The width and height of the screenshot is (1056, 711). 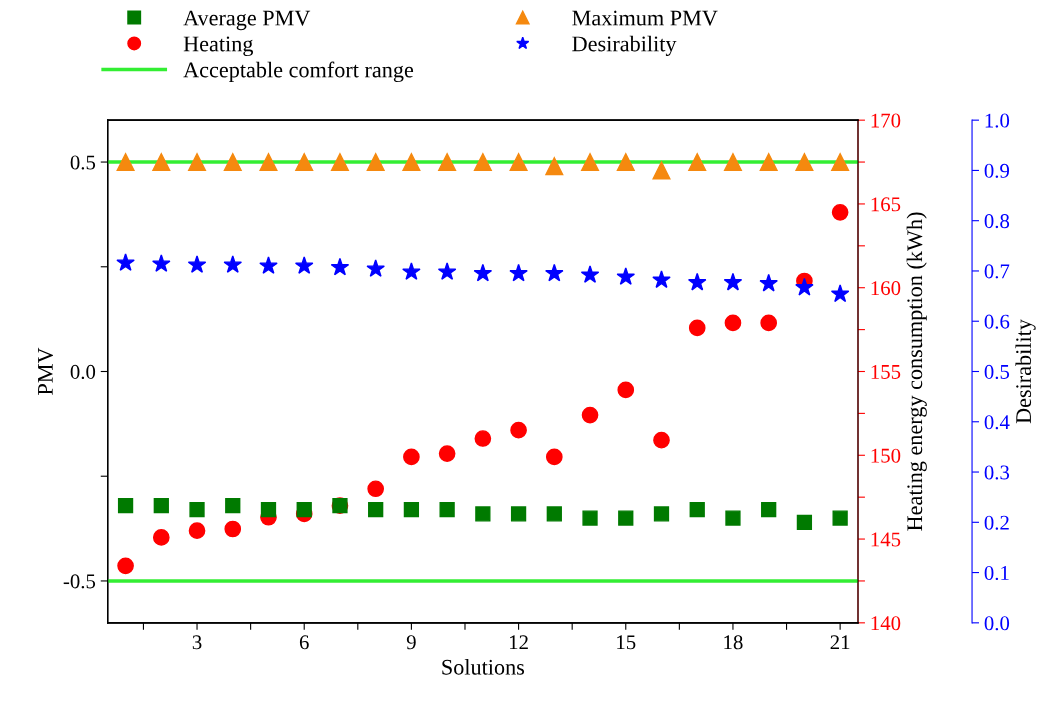 I want to click on y2-tick-label: 165, so click(x=886, y=204).